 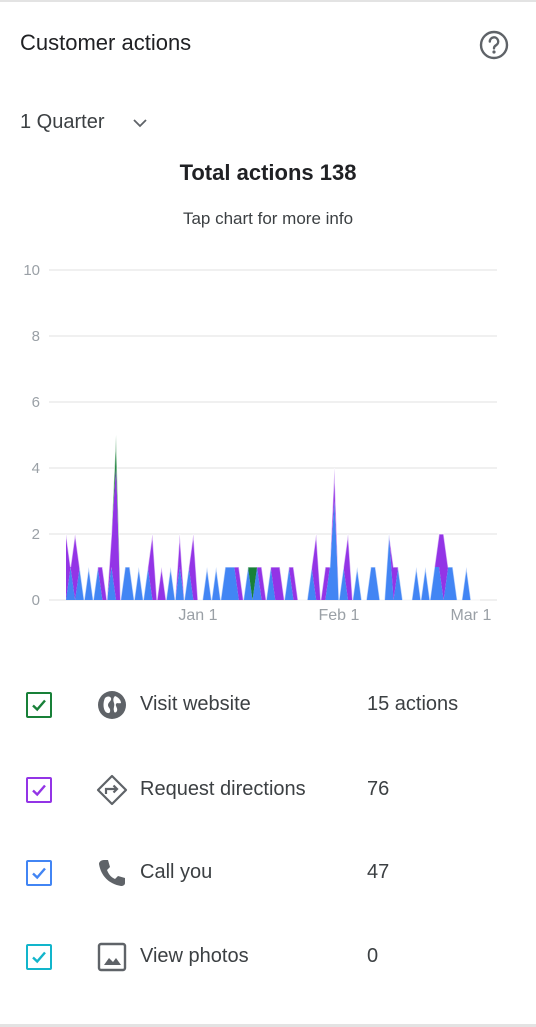 What do you see at coordinates (36, 468) in the screenshot?
I see `y-tick-label: 4` at bounding box center [36, 468].